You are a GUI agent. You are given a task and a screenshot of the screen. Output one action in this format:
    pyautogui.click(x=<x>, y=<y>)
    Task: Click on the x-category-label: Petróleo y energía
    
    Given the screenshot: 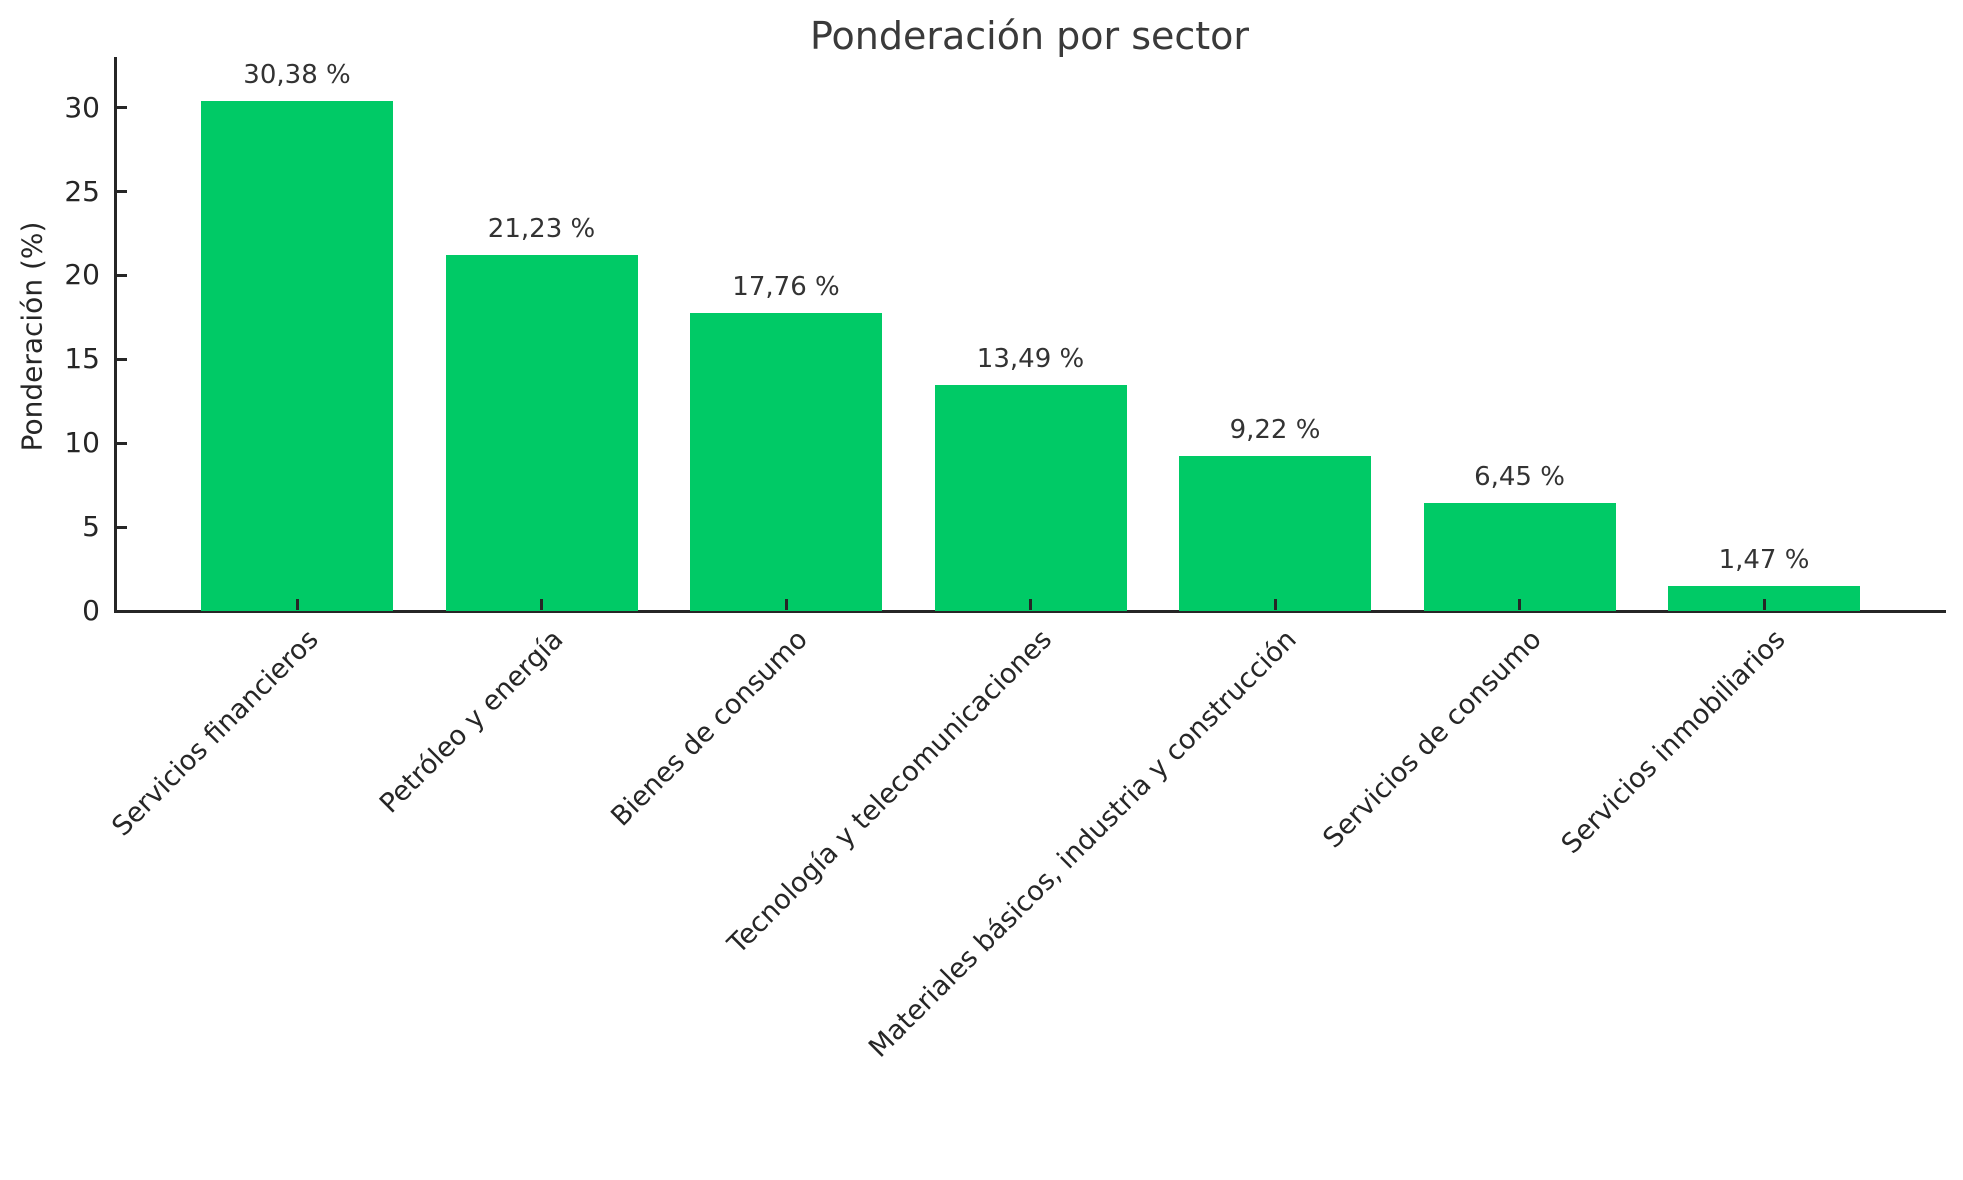 What is the action you would take?
    pyautogui.click(x=471, y=722)
    